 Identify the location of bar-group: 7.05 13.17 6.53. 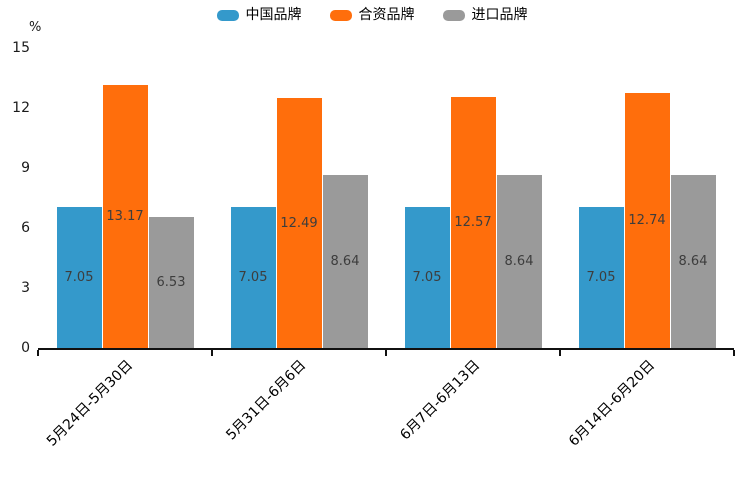
(125, 216).